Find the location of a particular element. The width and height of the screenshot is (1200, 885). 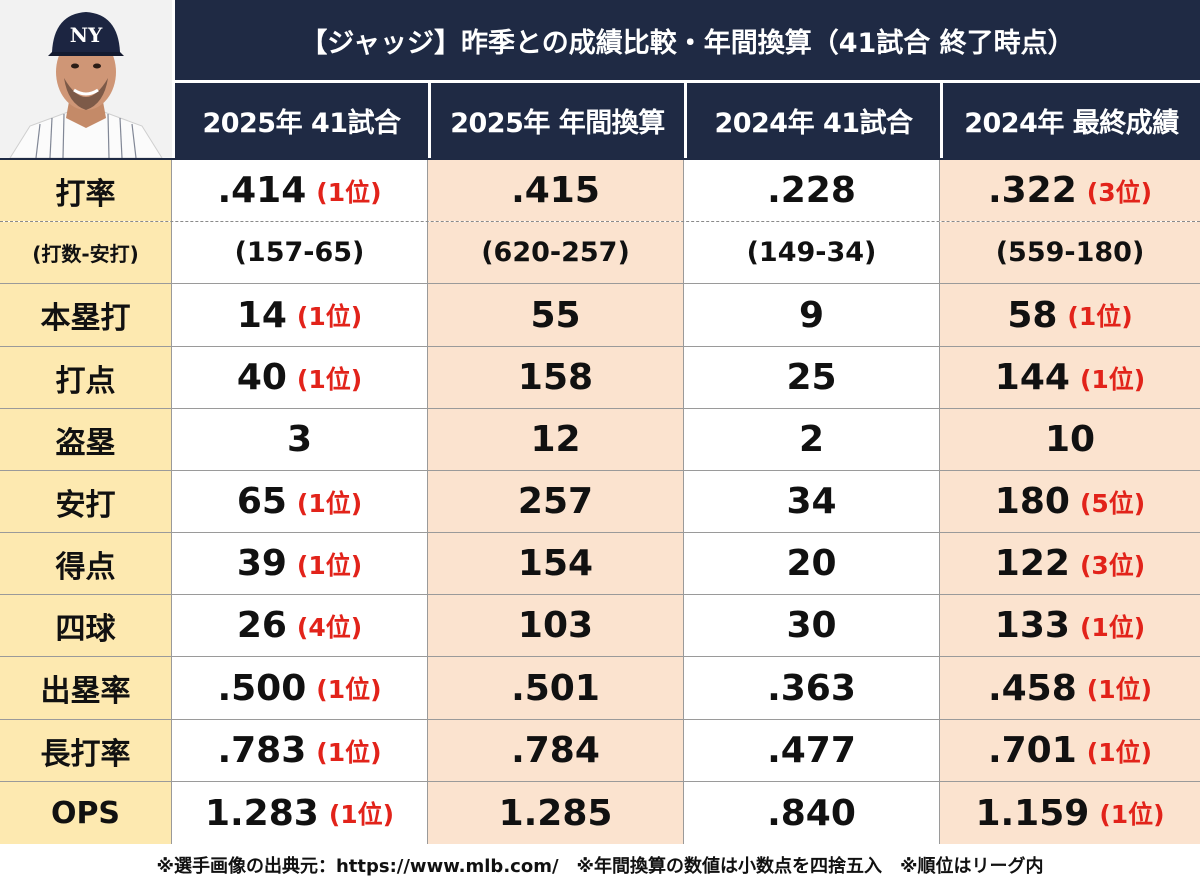

stat-value: .363 is located at coordinates (811, 688).